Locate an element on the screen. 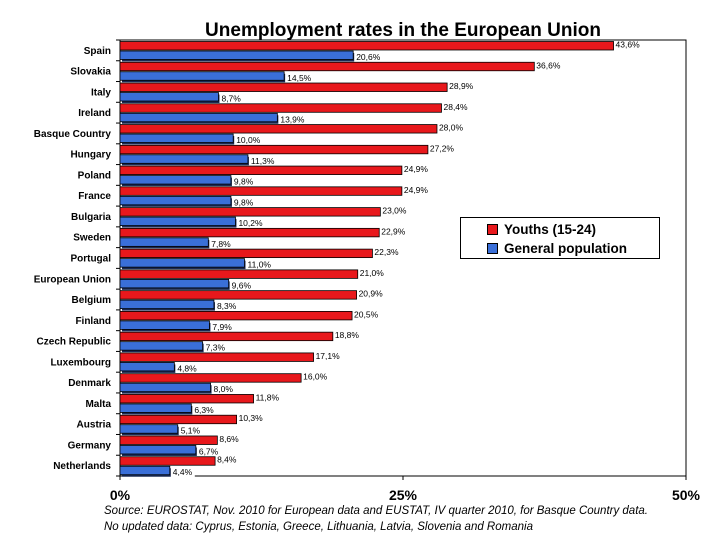 The width and height of the screenshot is (720, 540). data-label-bg-general-luxembourg is located at coordinates (187, 368).